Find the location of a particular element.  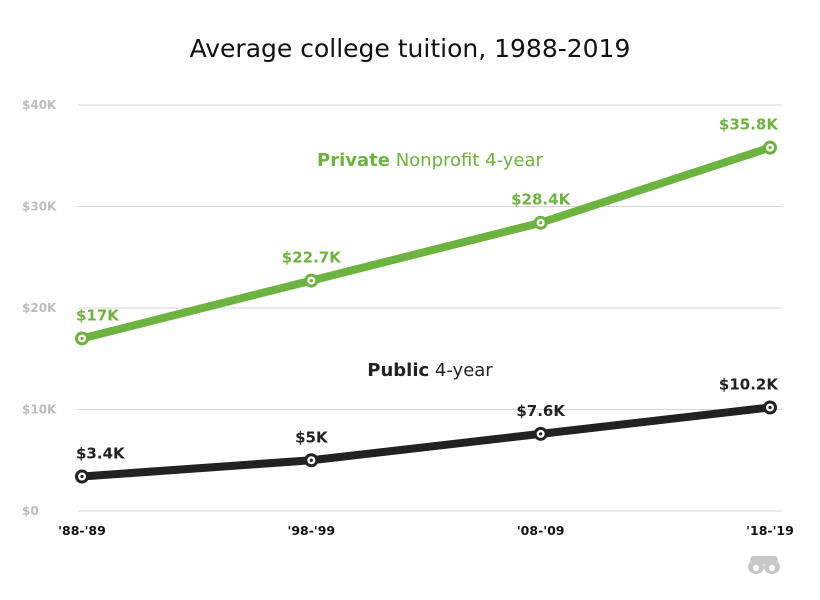

x-tick-label: '18-'19 is located at coordinates (770, 530).